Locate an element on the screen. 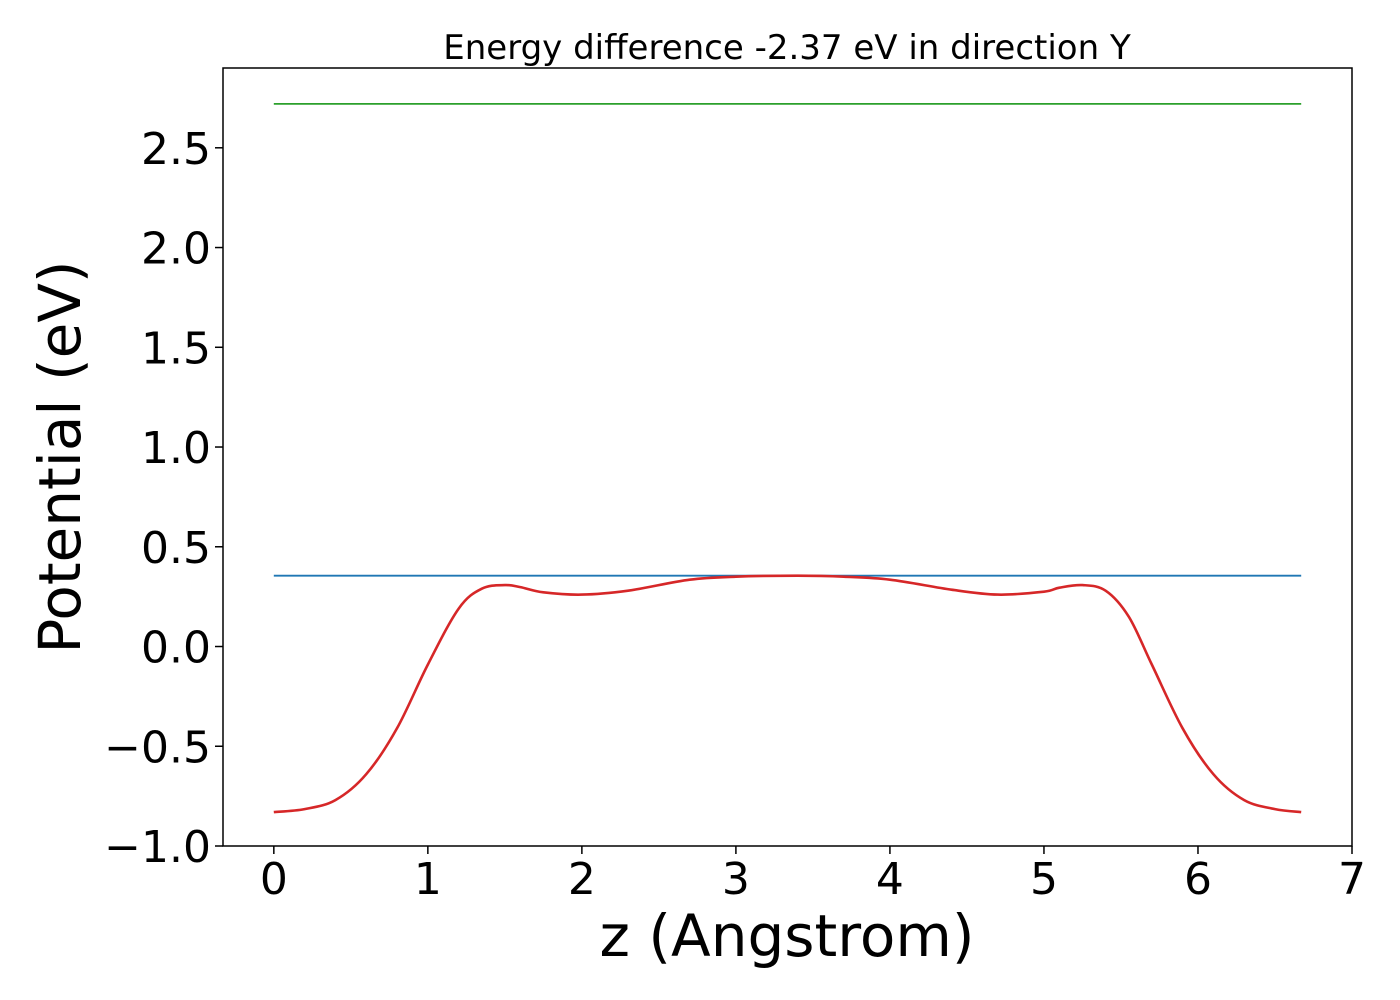 Image resolution: width=1400 pixels, height=1000 pixels. x-tick-label: 4 is located at coordinates (890, 879).